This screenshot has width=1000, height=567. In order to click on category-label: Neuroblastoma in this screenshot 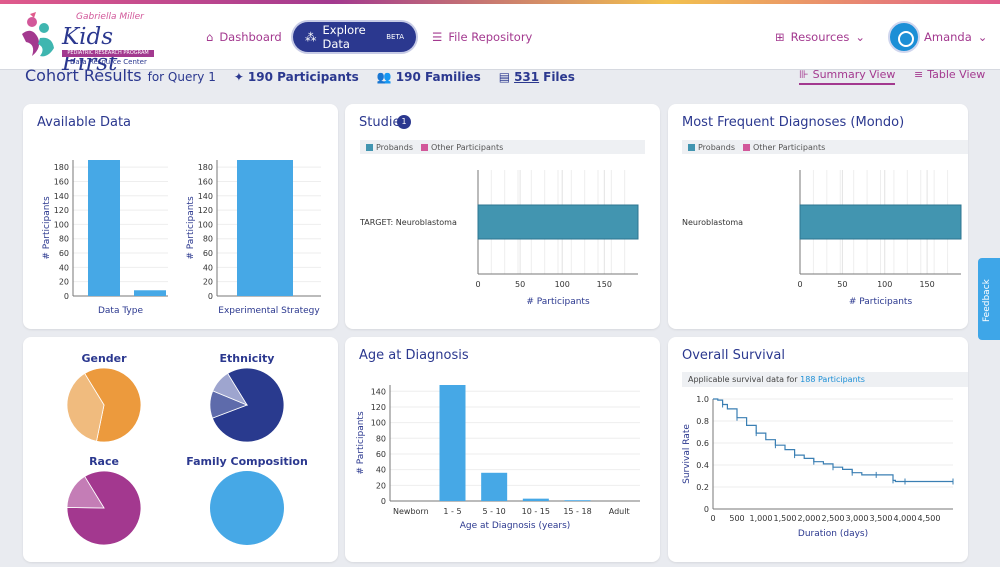, I will do `click(712, 222)`.